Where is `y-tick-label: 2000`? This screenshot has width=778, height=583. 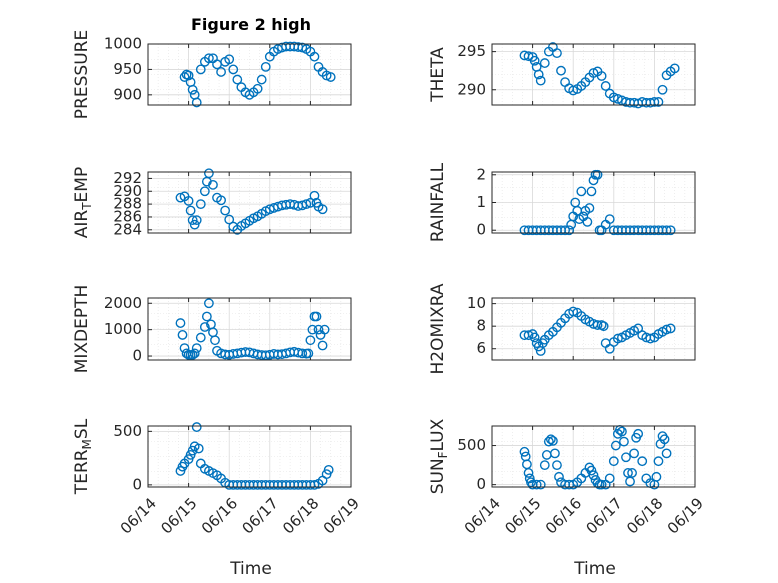 y-tick-label: 2000 is located at coordinates (123, 303).